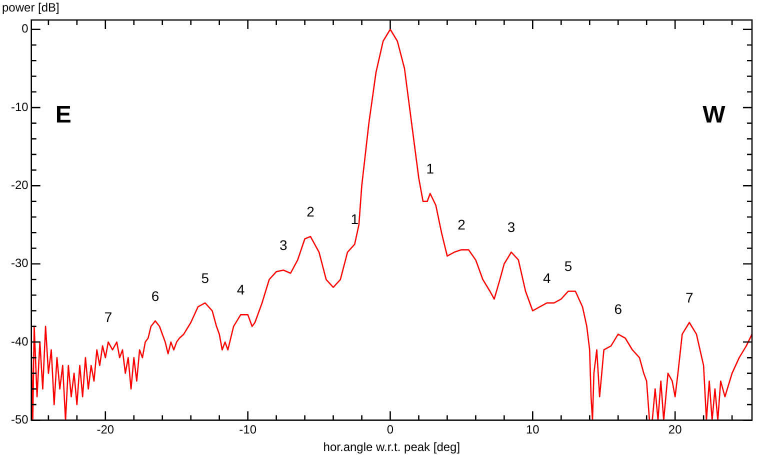 The width and height of the screenshot is (770, 455). Describe the element at coordinates (20, 107) in the screenshot. I see `y-tick-label: -10` at that location.